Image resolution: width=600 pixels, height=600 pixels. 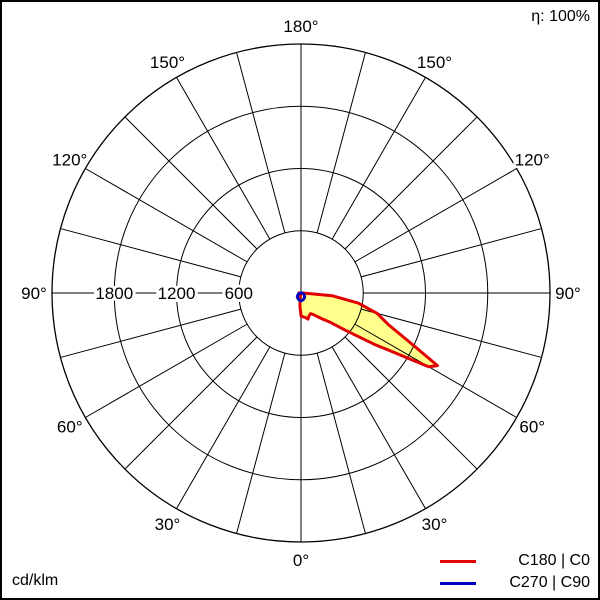 I want to click on legend-item-c180-c0: C180 | C0, so click(x=515, y=561).